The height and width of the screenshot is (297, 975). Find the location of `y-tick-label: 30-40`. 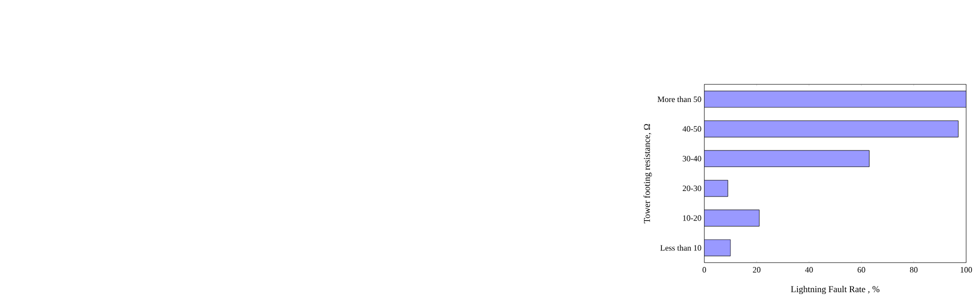

y-tick-label: 30-40 is located at coordinates (692, 159).